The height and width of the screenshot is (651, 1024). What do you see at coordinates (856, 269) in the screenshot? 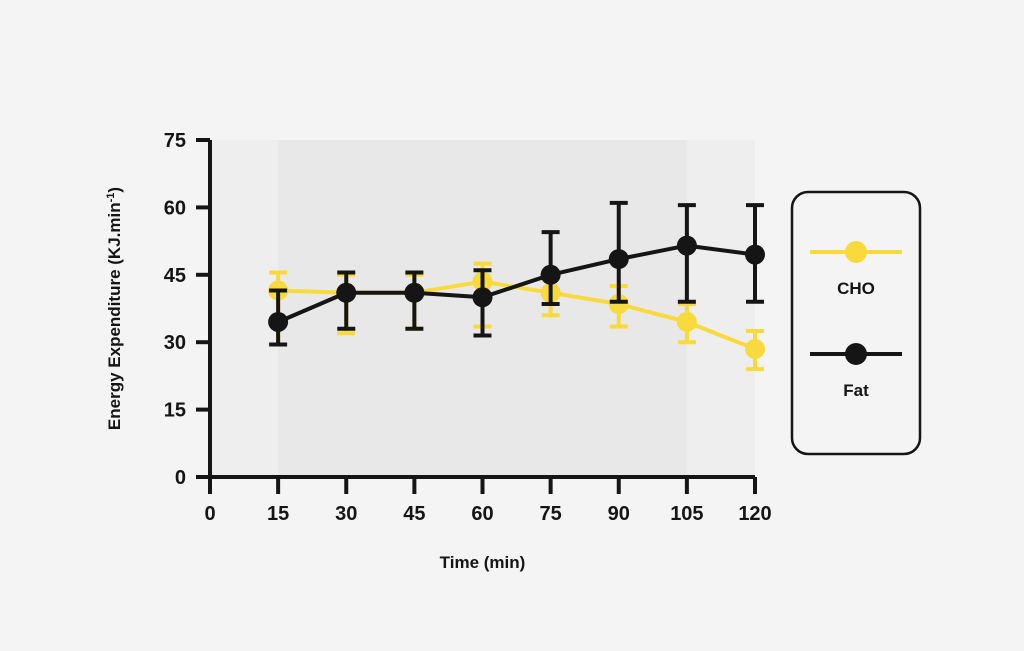
I see `legend-item-cho: CHO` at bounding box center [856, 269].